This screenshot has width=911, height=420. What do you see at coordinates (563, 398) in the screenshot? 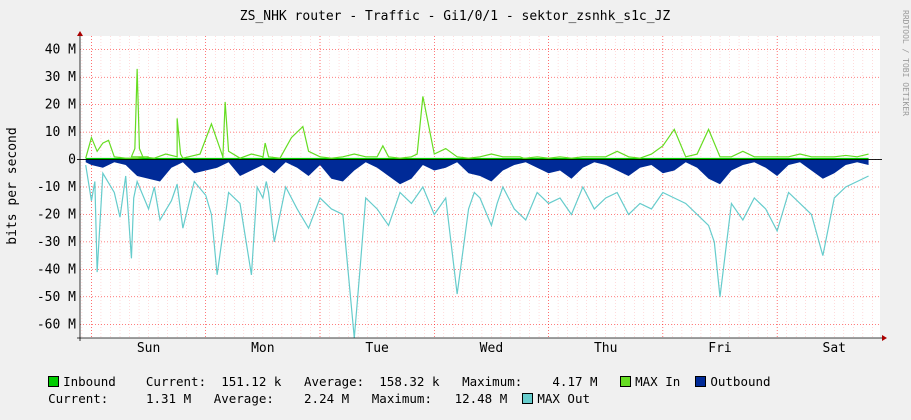
I see `legend-max-out-label: MAX Out` at bounding box center [563, 398].